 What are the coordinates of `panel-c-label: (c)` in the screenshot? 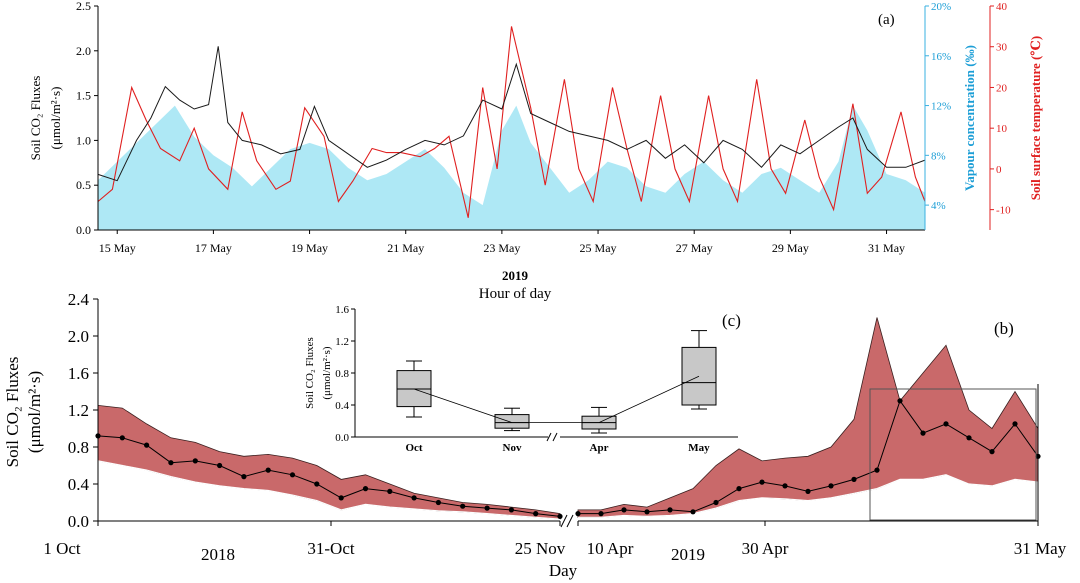 It's located at (731, 320).